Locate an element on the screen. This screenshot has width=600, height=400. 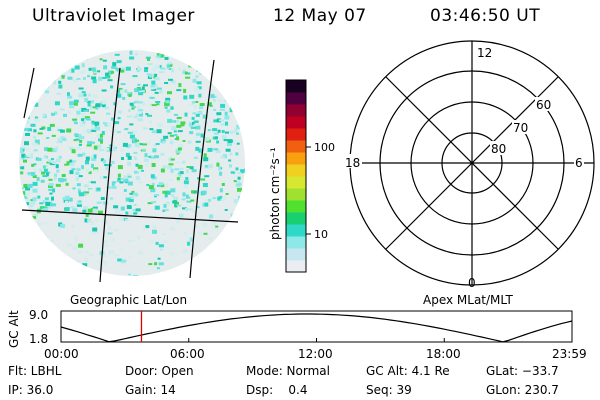
colorbar-unit-label: photon cm⁻²s⁻¹ is located at coordinates (275, 193).